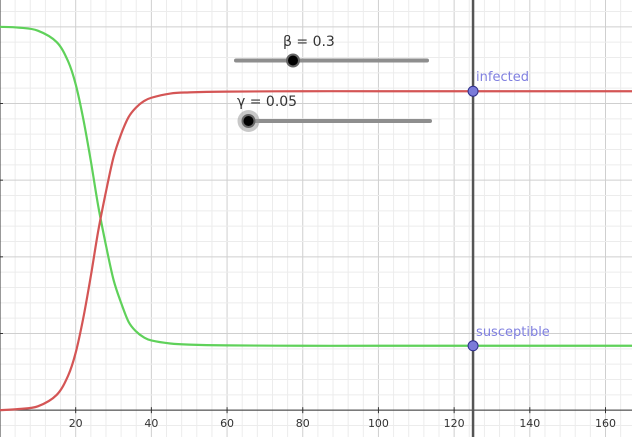 The width and height of the screenshot is (632, 437). What do you see at coordinates (454, 423) in the screenshot?
I see `x-tick-label: 120` at bounding box center [454, 423].